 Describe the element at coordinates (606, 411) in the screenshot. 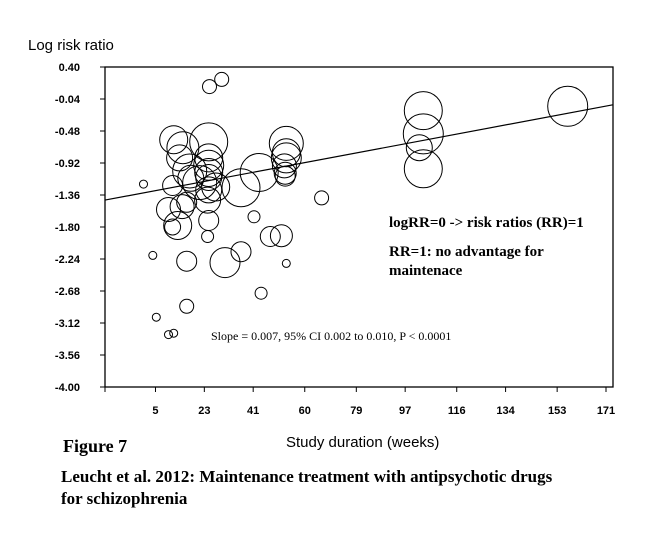

I see `x-tick-label: 171` at that location.